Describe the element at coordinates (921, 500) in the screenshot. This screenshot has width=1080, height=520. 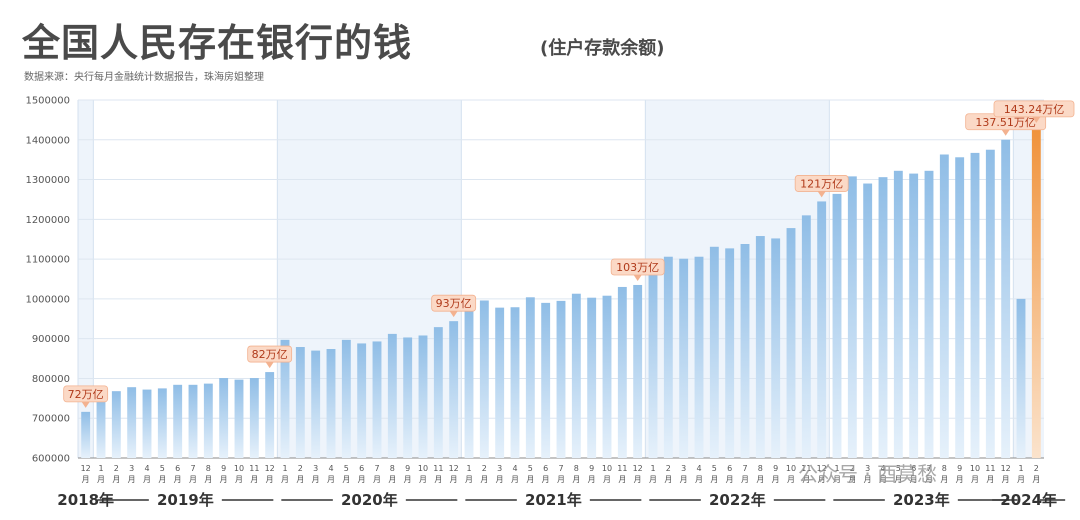
I see `x-year-label: 2023年` at that location.